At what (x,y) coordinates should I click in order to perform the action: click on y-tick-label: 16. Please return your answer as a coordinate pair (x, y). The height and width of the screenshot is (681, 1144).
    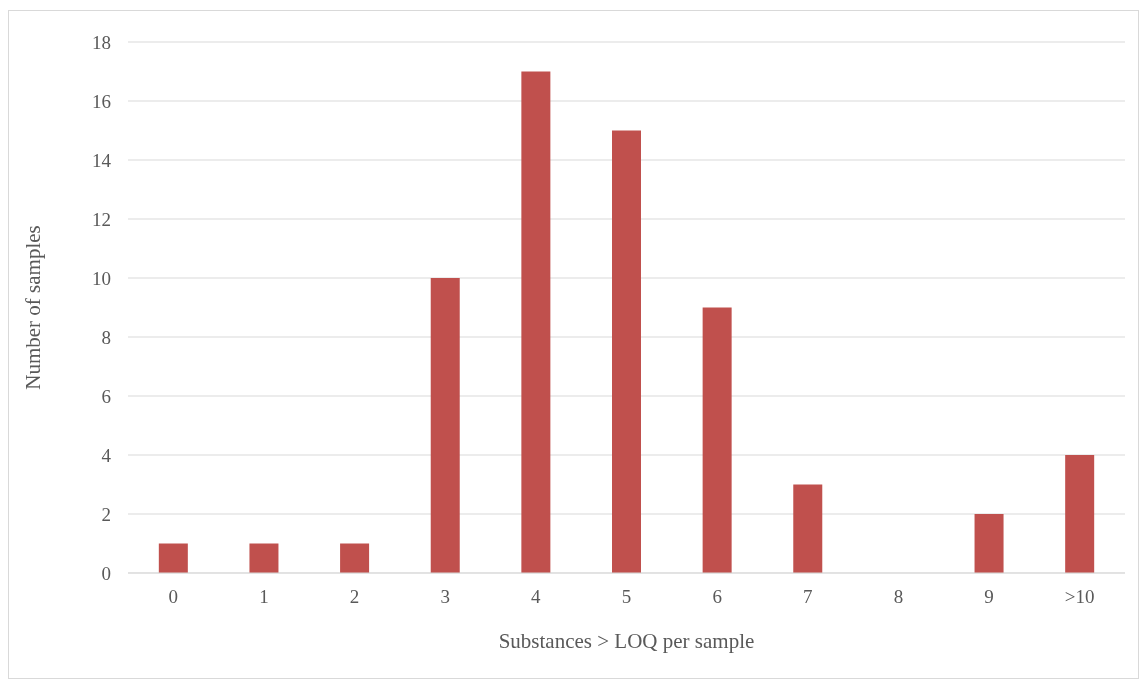
    Looking at the image, I should click on (101, 101).